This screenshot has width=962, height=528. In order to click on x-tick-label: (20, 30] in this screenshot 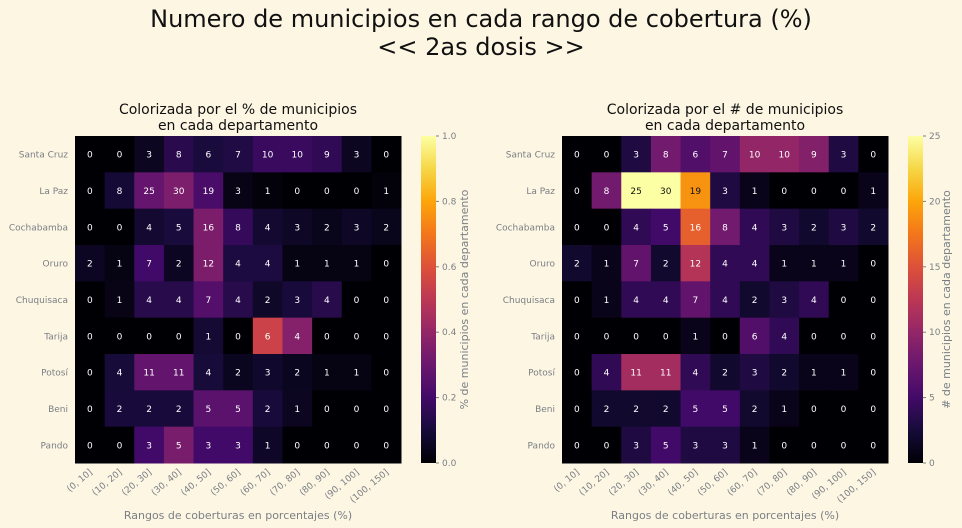, I will do `click(624, 483)`.